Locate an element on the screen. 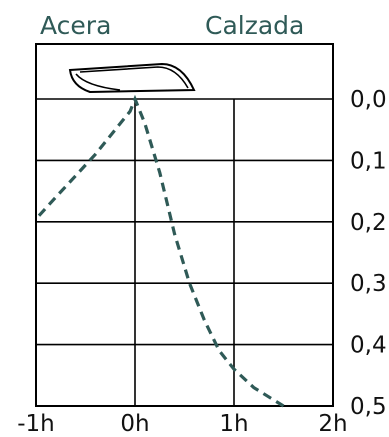  x-tick-label-1: 0h is located at coordinates (134, 424).